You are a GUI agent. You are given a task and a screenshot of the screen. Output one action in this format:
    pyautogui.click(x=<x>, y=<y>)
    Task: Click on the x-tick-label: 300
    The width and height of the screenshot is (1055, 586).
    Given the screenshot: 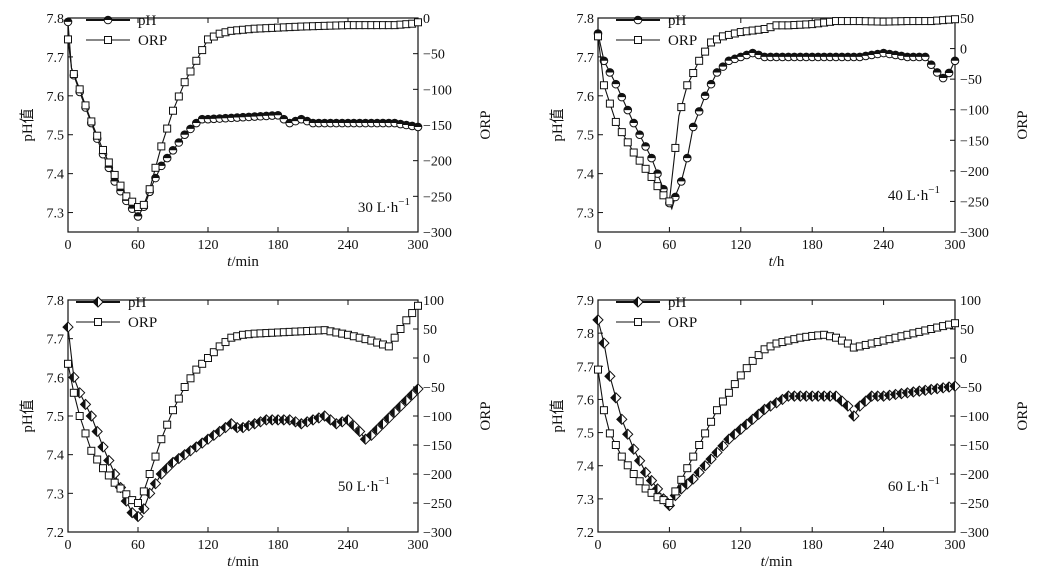 What is the action you would take?
    pyautogui.click(x=418, y=245)
    